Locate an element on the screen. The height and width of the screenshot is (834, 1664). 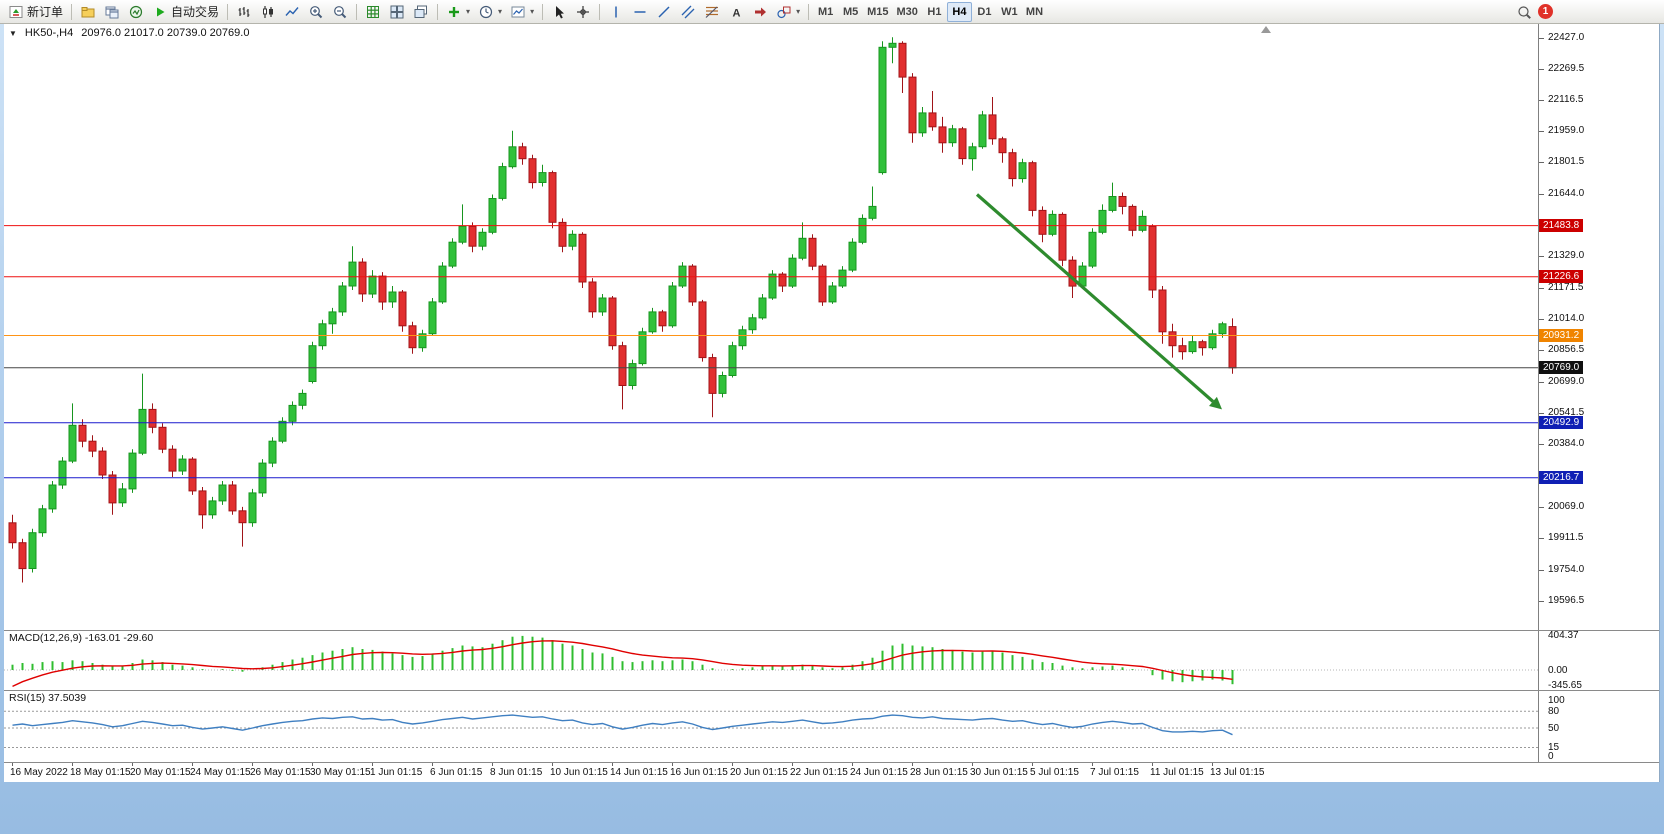
new-order-icon is located at coordinates (16, 11).